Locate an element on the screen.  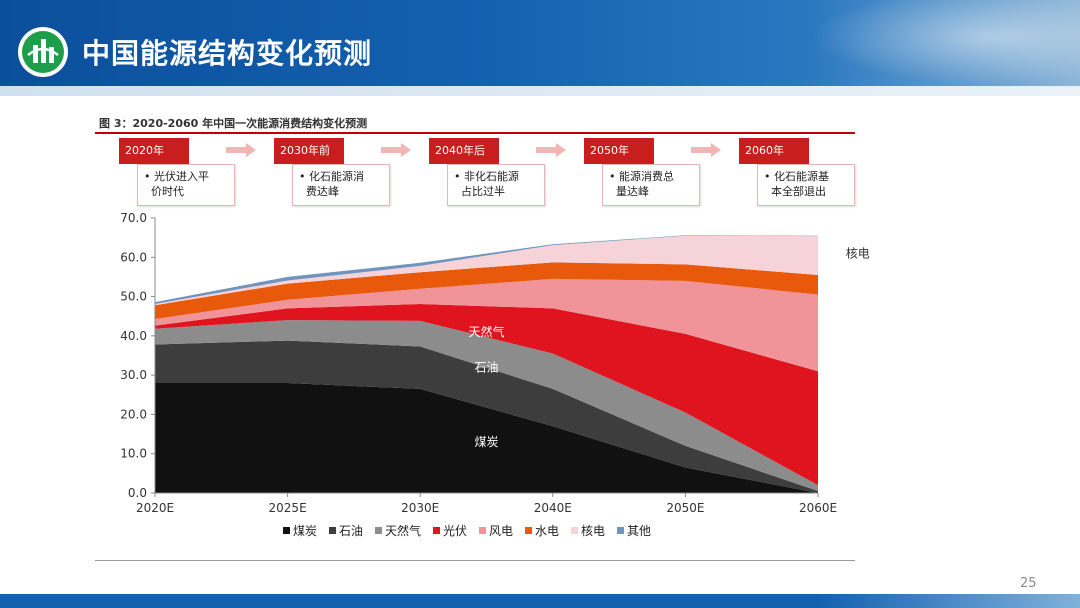
area-label: 天然气 is located at coordinates (486, 331).